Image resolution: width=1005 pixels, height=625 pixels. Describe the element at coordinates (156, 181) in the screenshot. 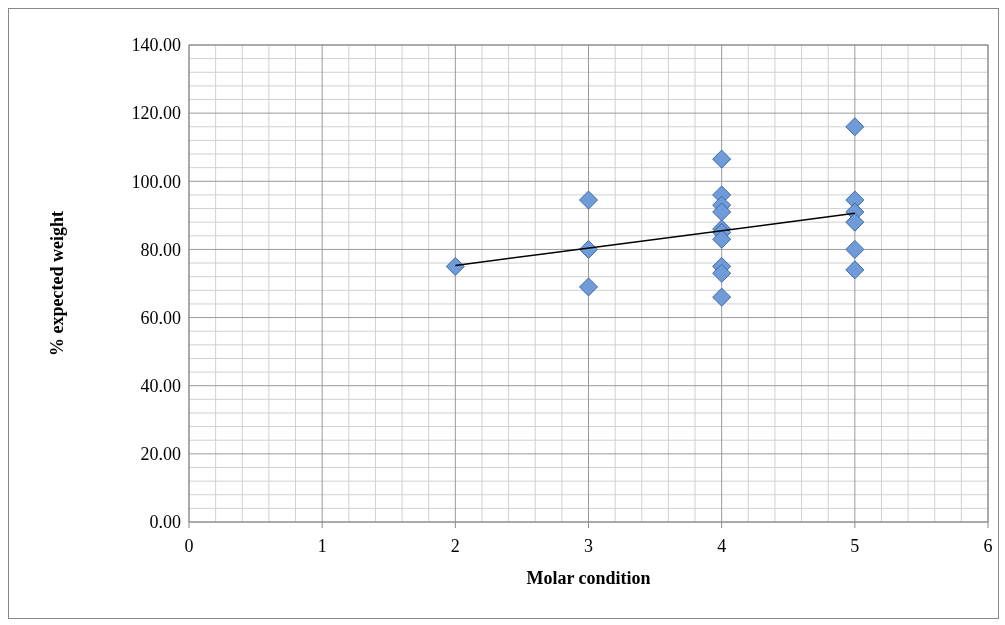

I see `y-tick-label: 100.00` at that location.